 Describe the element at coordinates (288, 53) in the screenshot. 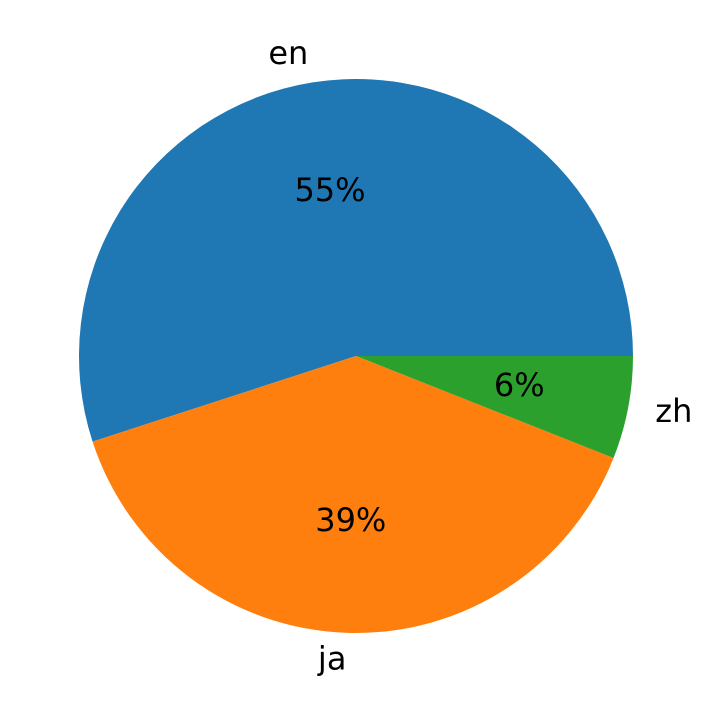

I see `slice-label: en` at that location.